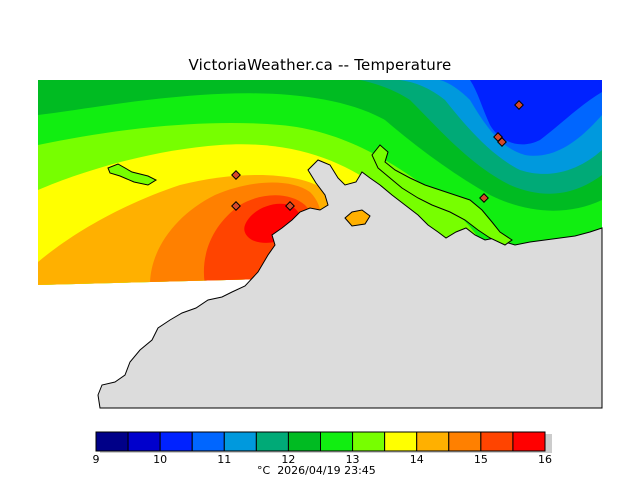  I want to click on timestamp-label: °C 2026/04/19 23:45, so click(316, 470).